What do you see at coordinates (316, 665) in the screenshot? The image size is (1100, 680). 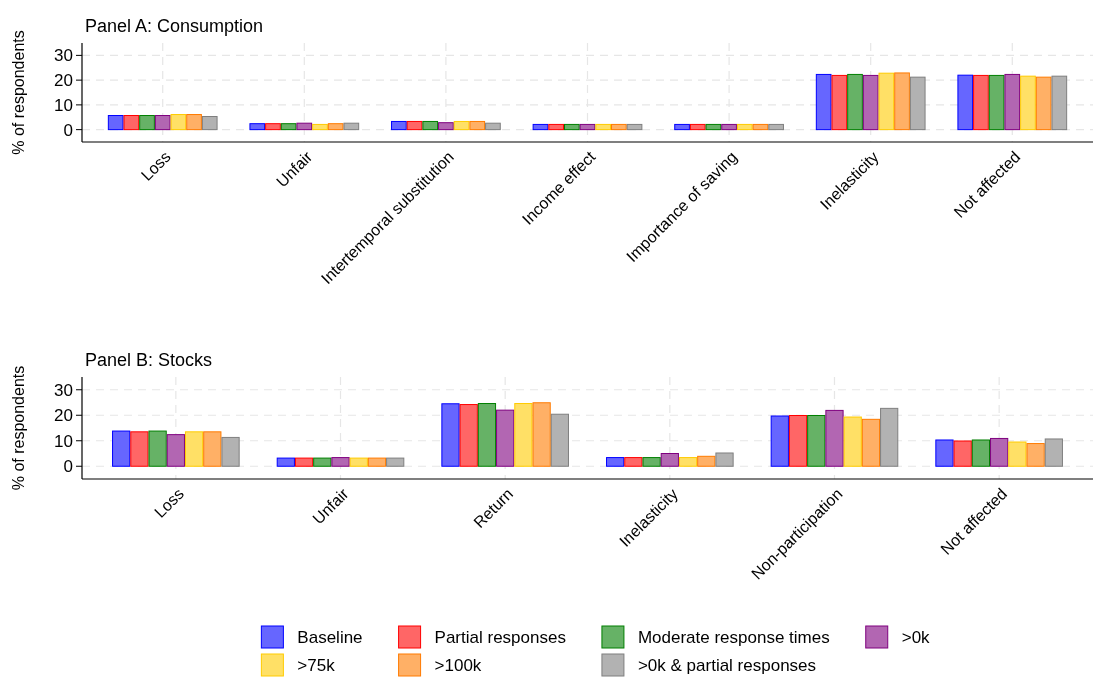 I see `legend-label: >75k` at bounding box center [316, 665].